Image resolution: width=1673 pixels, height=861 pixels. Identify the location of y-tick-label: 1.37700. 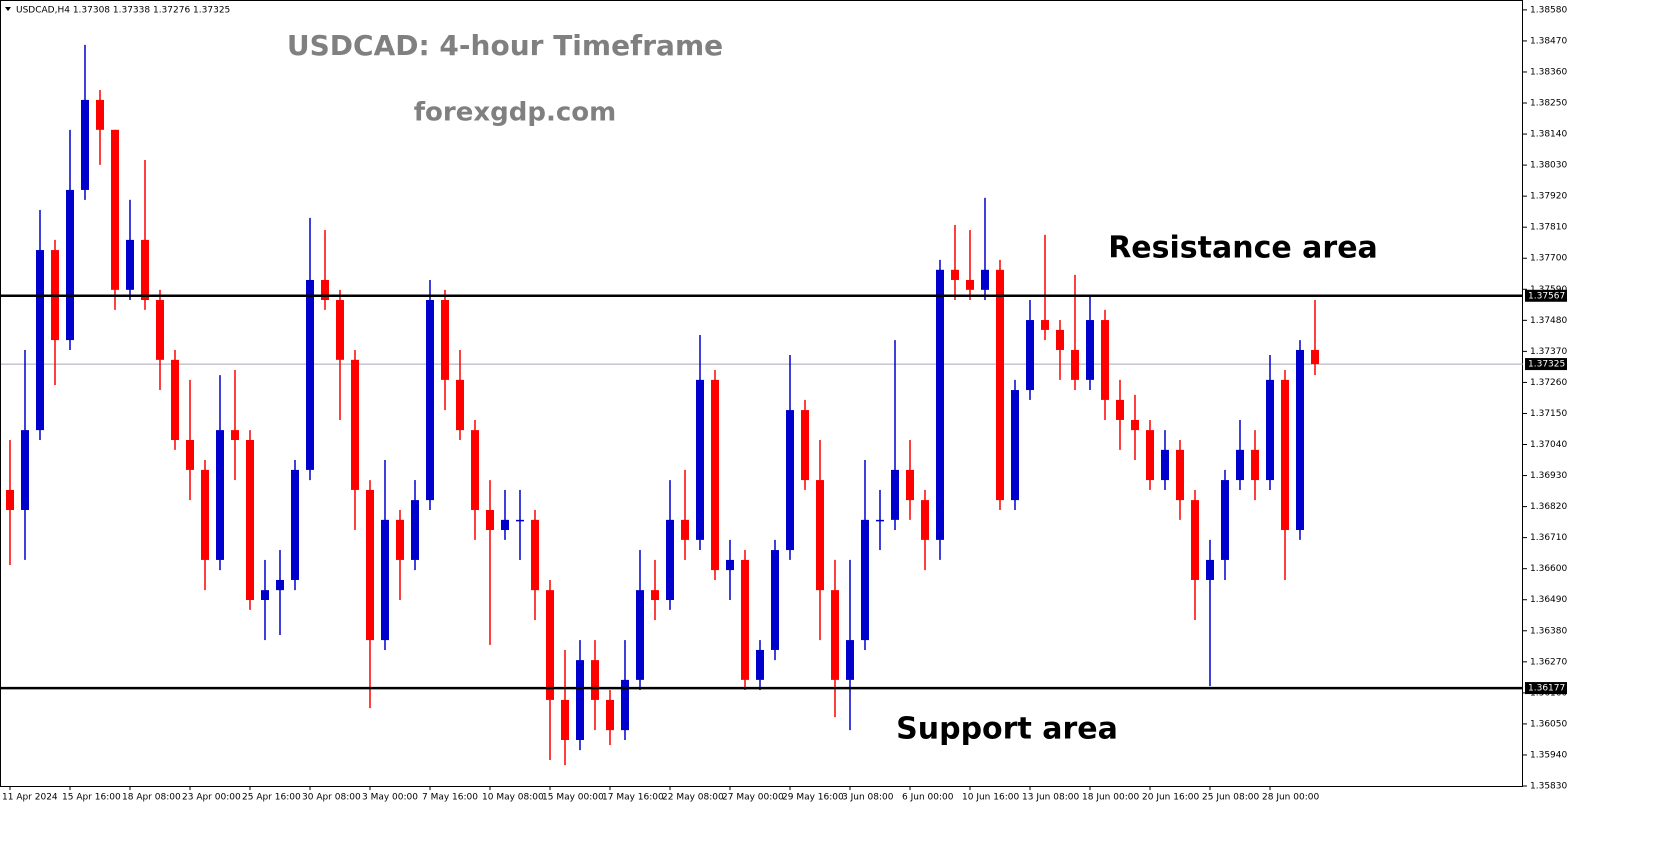
(1548, 259).